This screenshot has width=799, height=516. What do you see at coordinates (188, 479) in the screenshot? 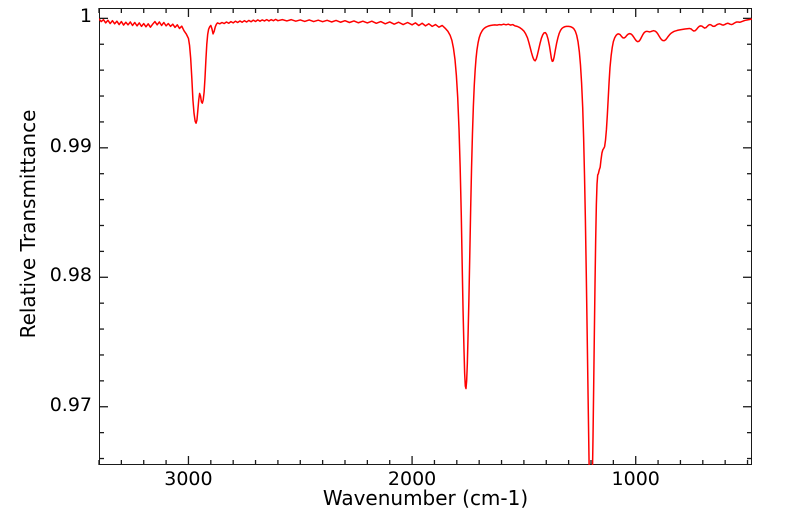
I see `x-tick-label: 3000` at bounding box center [188, 479].